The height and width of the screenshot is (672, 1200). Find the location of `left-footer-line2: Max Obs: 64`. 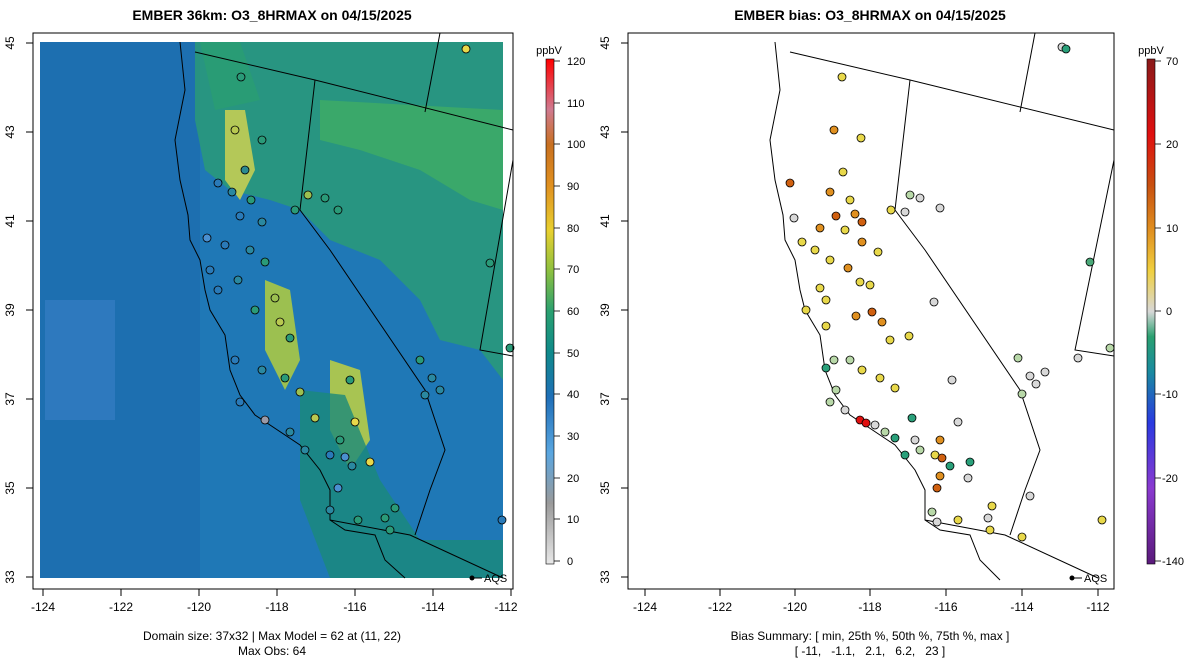

left-footer-line2: Max Obs: 64 is located at coordinates (272, 651).